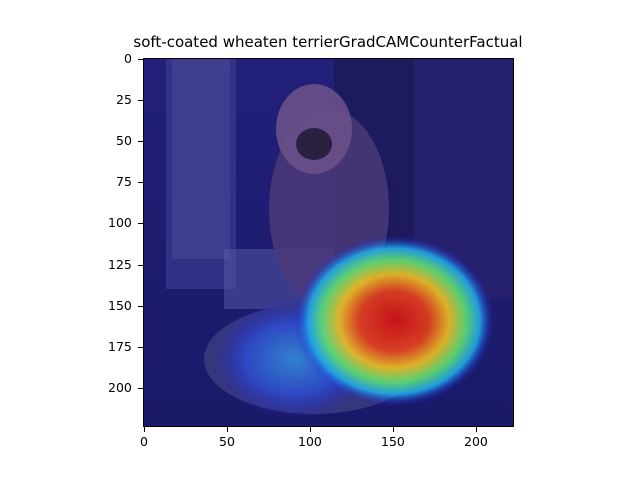 The image size is (640, 480). I want to click on y-tick-label-150: 150, so click(120, 305).